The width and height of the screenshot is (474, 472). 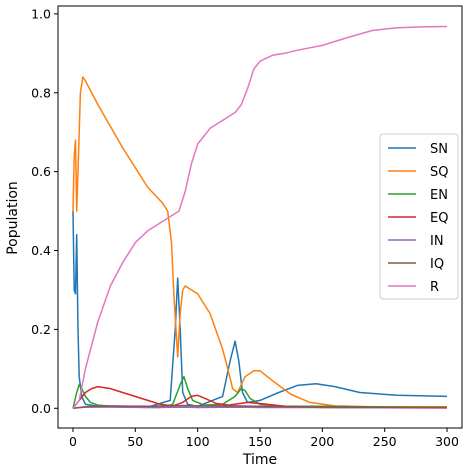 What do you see at coordinates (447, 441) in the screenshot?
I see `x-tick-label: 300` at bounding box center [447, 441].